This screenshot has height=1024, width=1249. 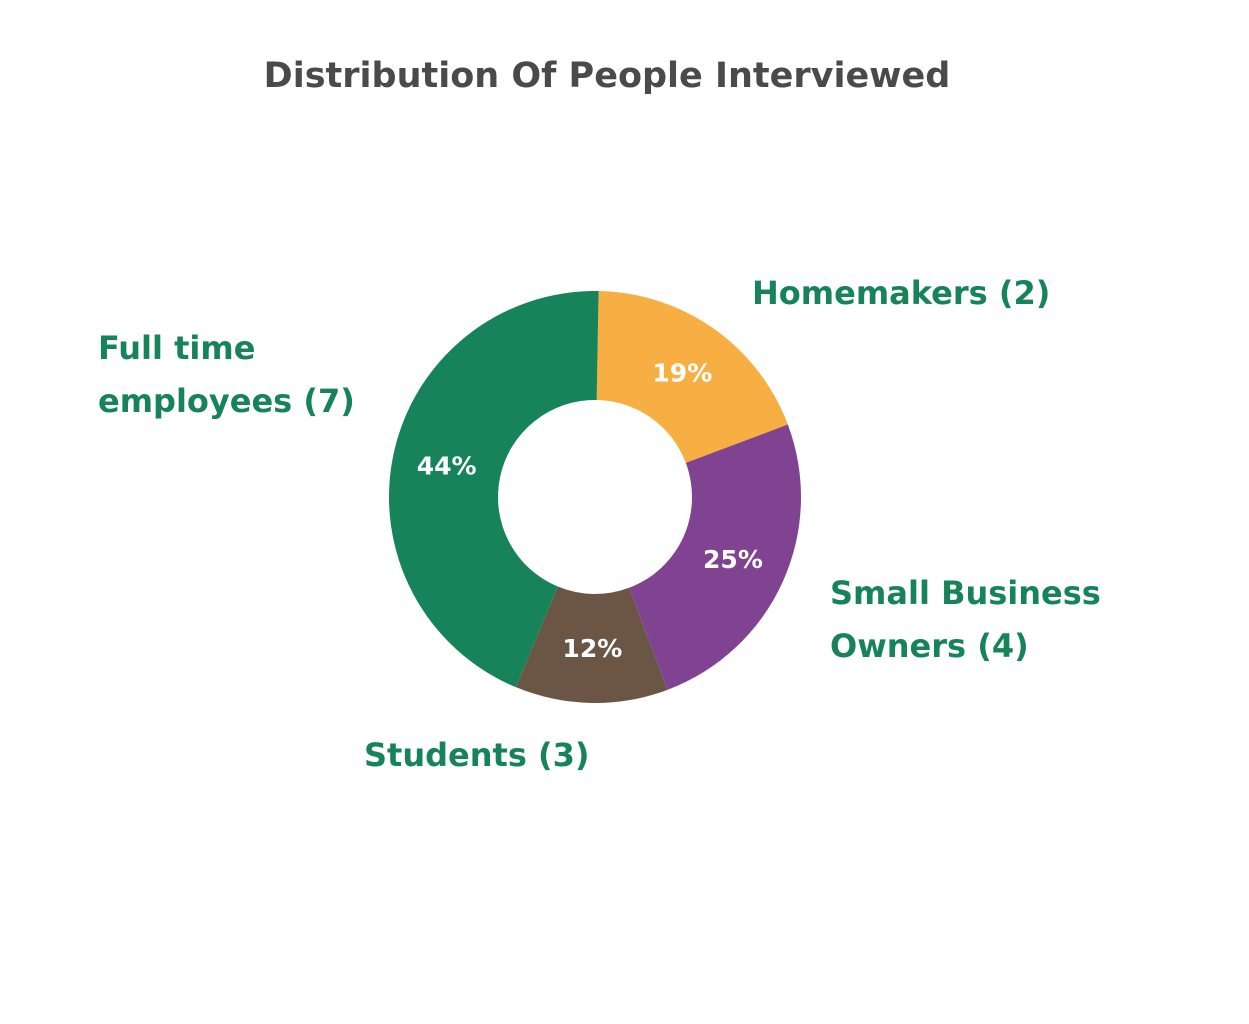 I want to click on label-homemakers: Homemakers (2), so click(x=901, y=293).